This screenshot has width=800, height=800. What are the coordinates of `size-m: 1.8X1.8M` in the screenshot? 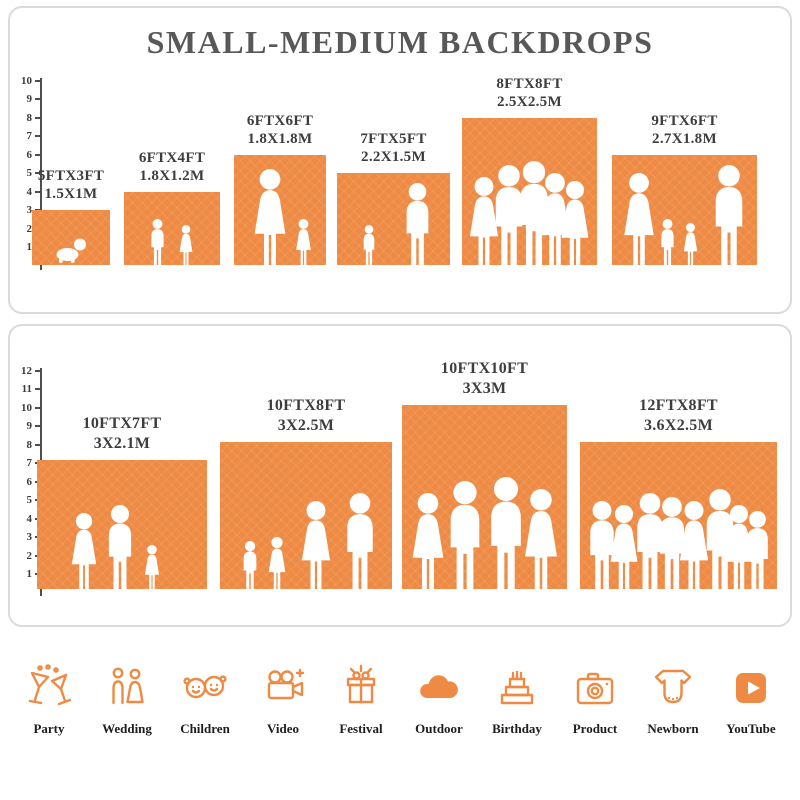 It's located at (280, 139).